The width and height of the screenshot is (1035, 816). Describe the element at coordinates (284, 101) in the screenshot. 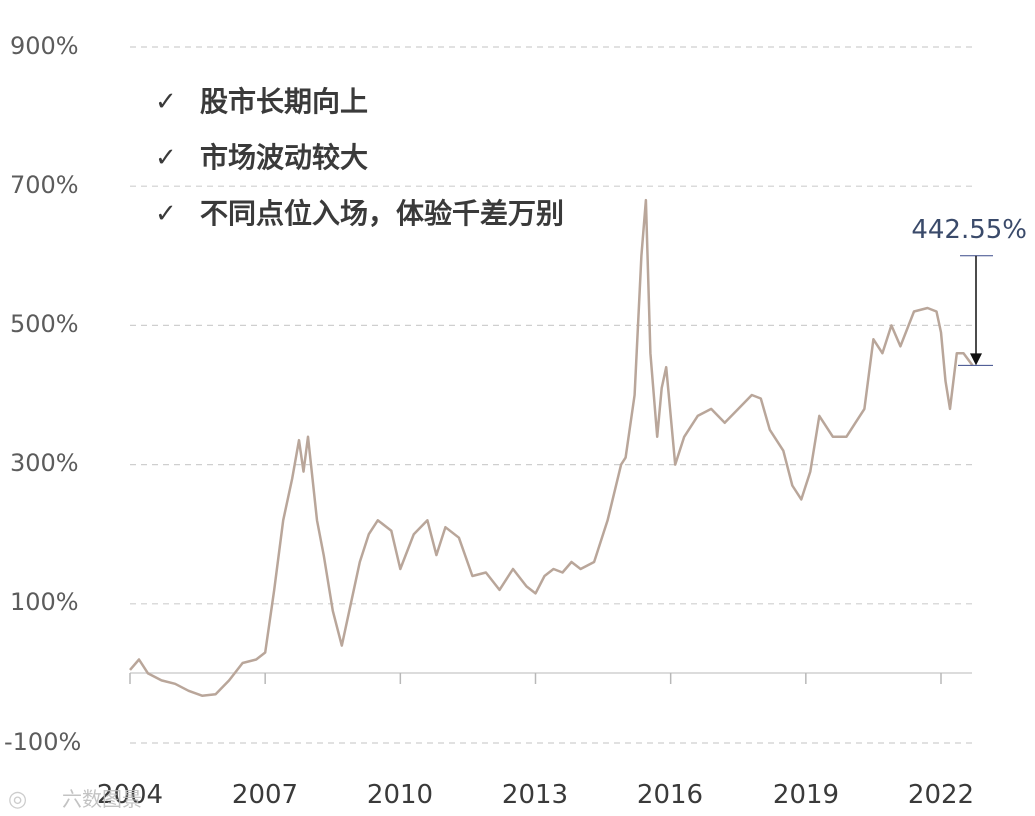

I see `note-item: 股市长期向上` at that location.